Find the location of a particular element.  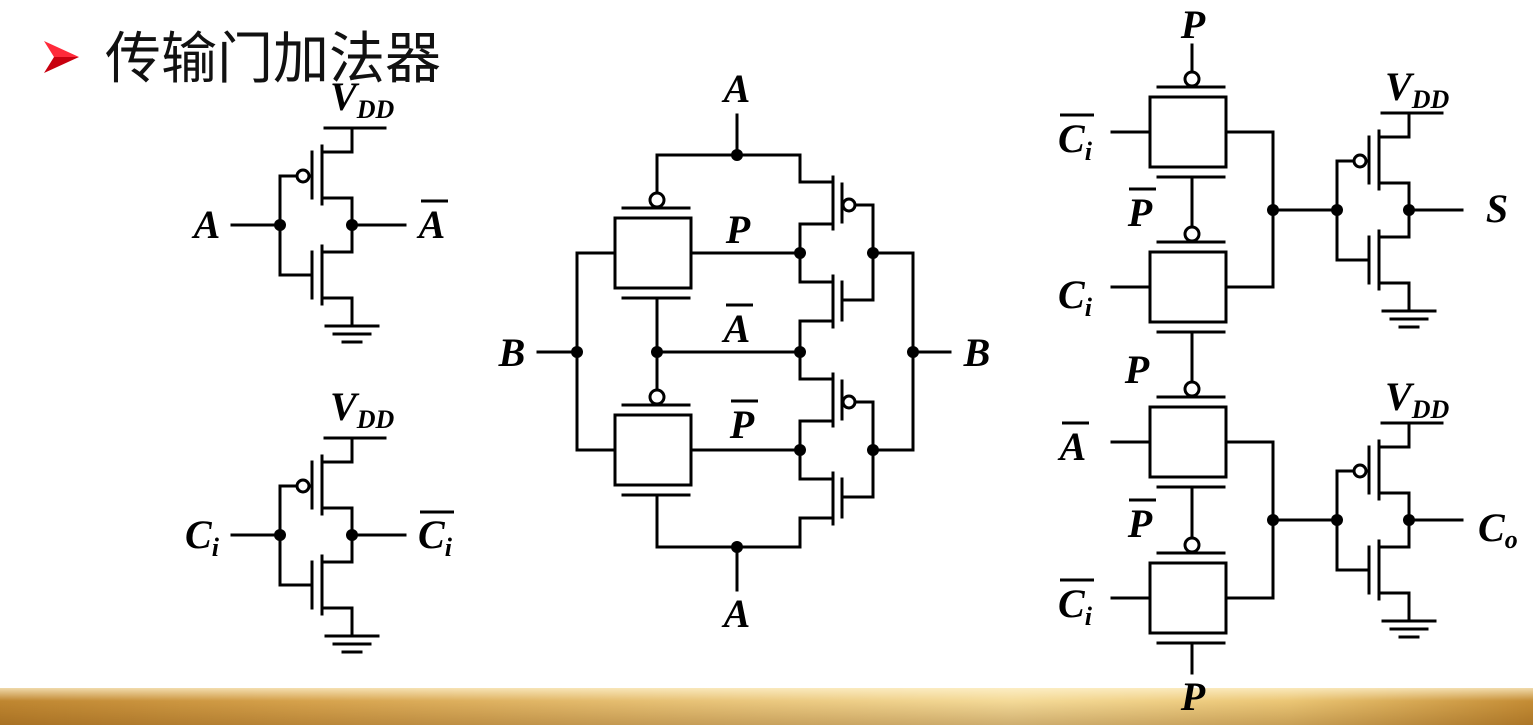

transmission-gate-top is located at coordinates (653, 245).